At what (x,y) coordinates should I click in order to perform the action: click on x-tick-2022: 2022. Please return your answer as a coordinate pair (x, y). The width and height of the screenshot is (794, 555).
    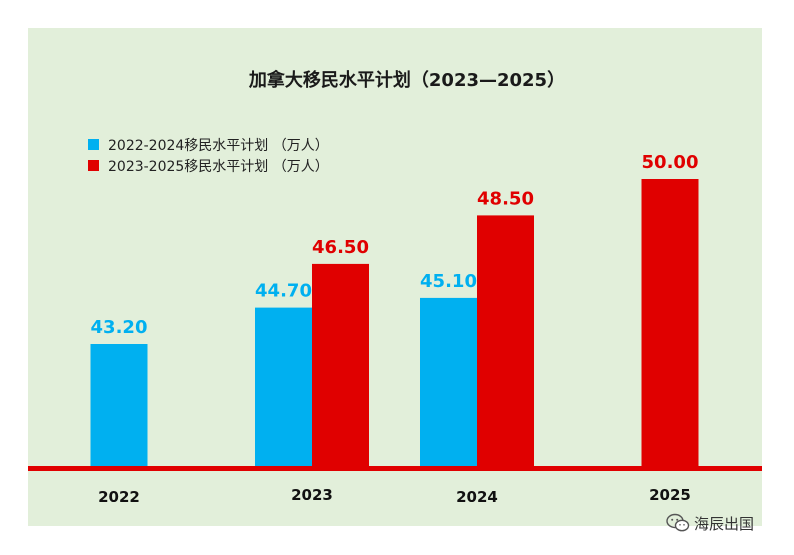
    Looking at the image, I should click on (119, 497).